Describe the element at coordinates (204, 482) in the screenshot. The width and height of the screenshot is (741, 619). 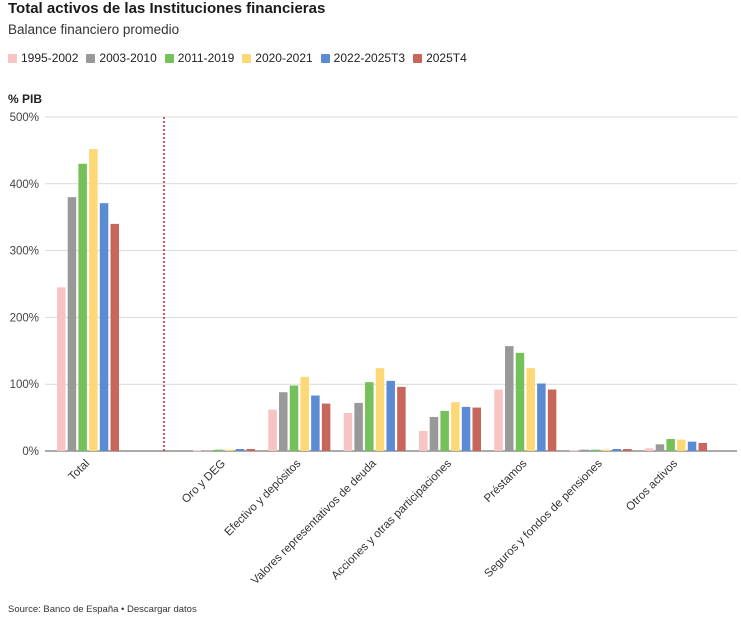
I see `x-tick-label: Oro y DEG` at that location.